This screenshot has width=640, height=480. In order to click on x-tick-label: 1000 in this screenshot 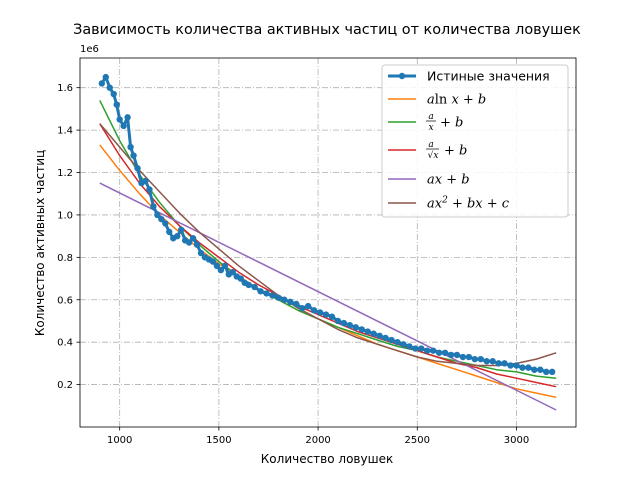, I will do `click(119, 440)`.